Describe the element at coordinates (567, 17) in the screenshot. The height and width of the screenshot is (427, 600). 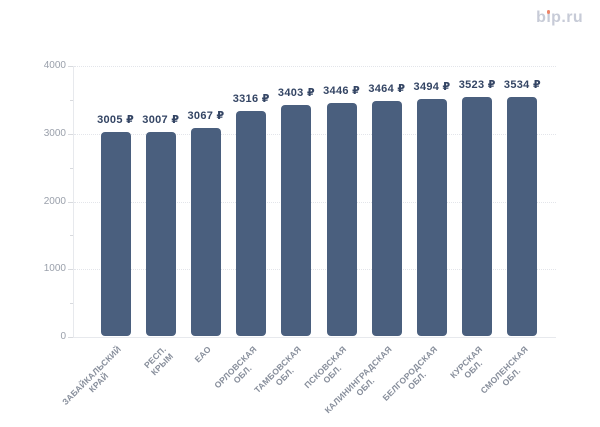
I see `logo-text-rest: p.ru` at that location.